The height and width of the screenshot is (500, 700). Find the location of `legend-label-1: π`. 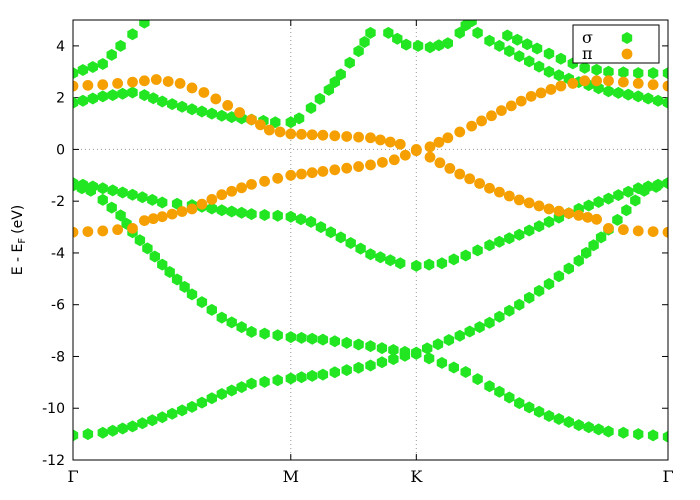

legend-label-1: π is located at coordinates (587, 53).